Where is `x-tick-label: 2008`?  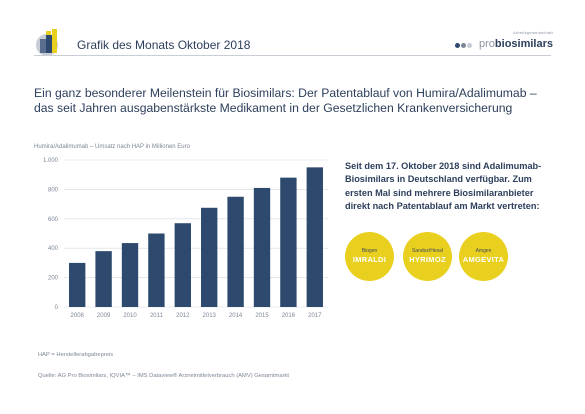 x-tick-label: 2008 is located at coordinates (78, 316).